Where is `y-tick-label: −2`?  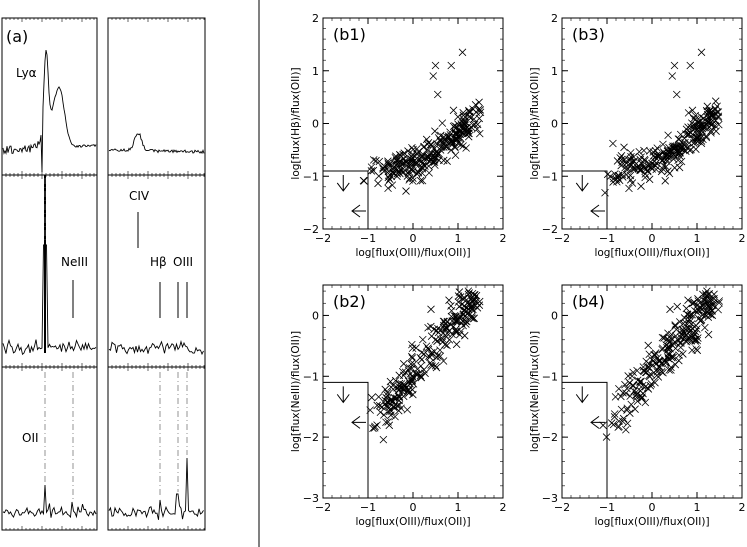
y-tick-label: −2 is located at coordinates (311, 229).